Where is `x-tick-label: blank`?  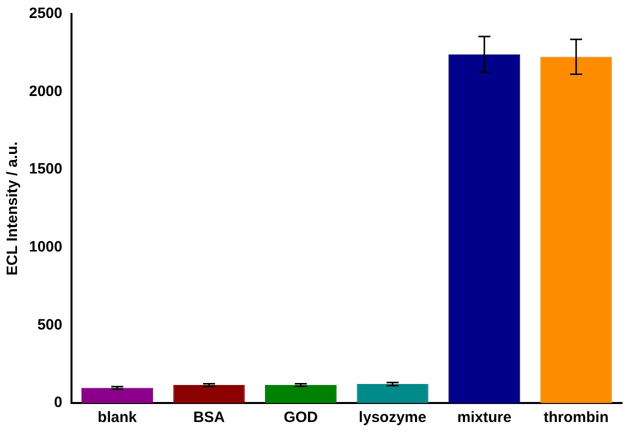 x-tick-label: blank is located at coordinates (118, 417).